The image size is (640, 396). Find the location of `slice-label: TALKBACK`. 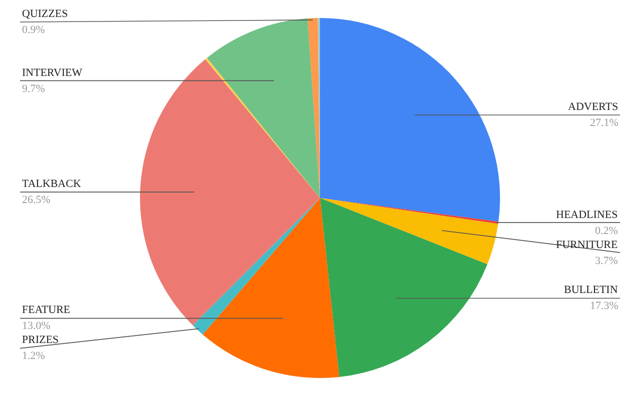

slice-label: TALKBACK is located at coordinates (52, 184).